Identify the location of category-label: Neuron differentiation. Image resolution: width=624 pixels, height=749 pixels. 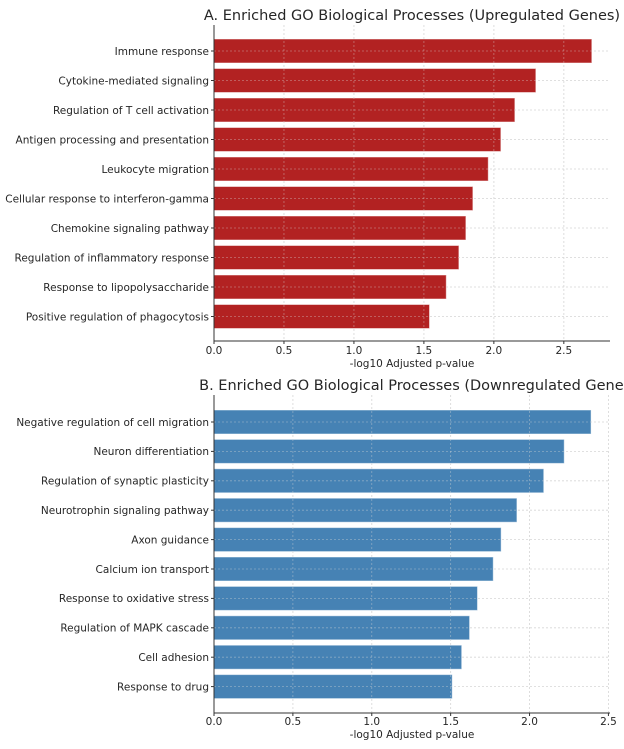
(151, 452).